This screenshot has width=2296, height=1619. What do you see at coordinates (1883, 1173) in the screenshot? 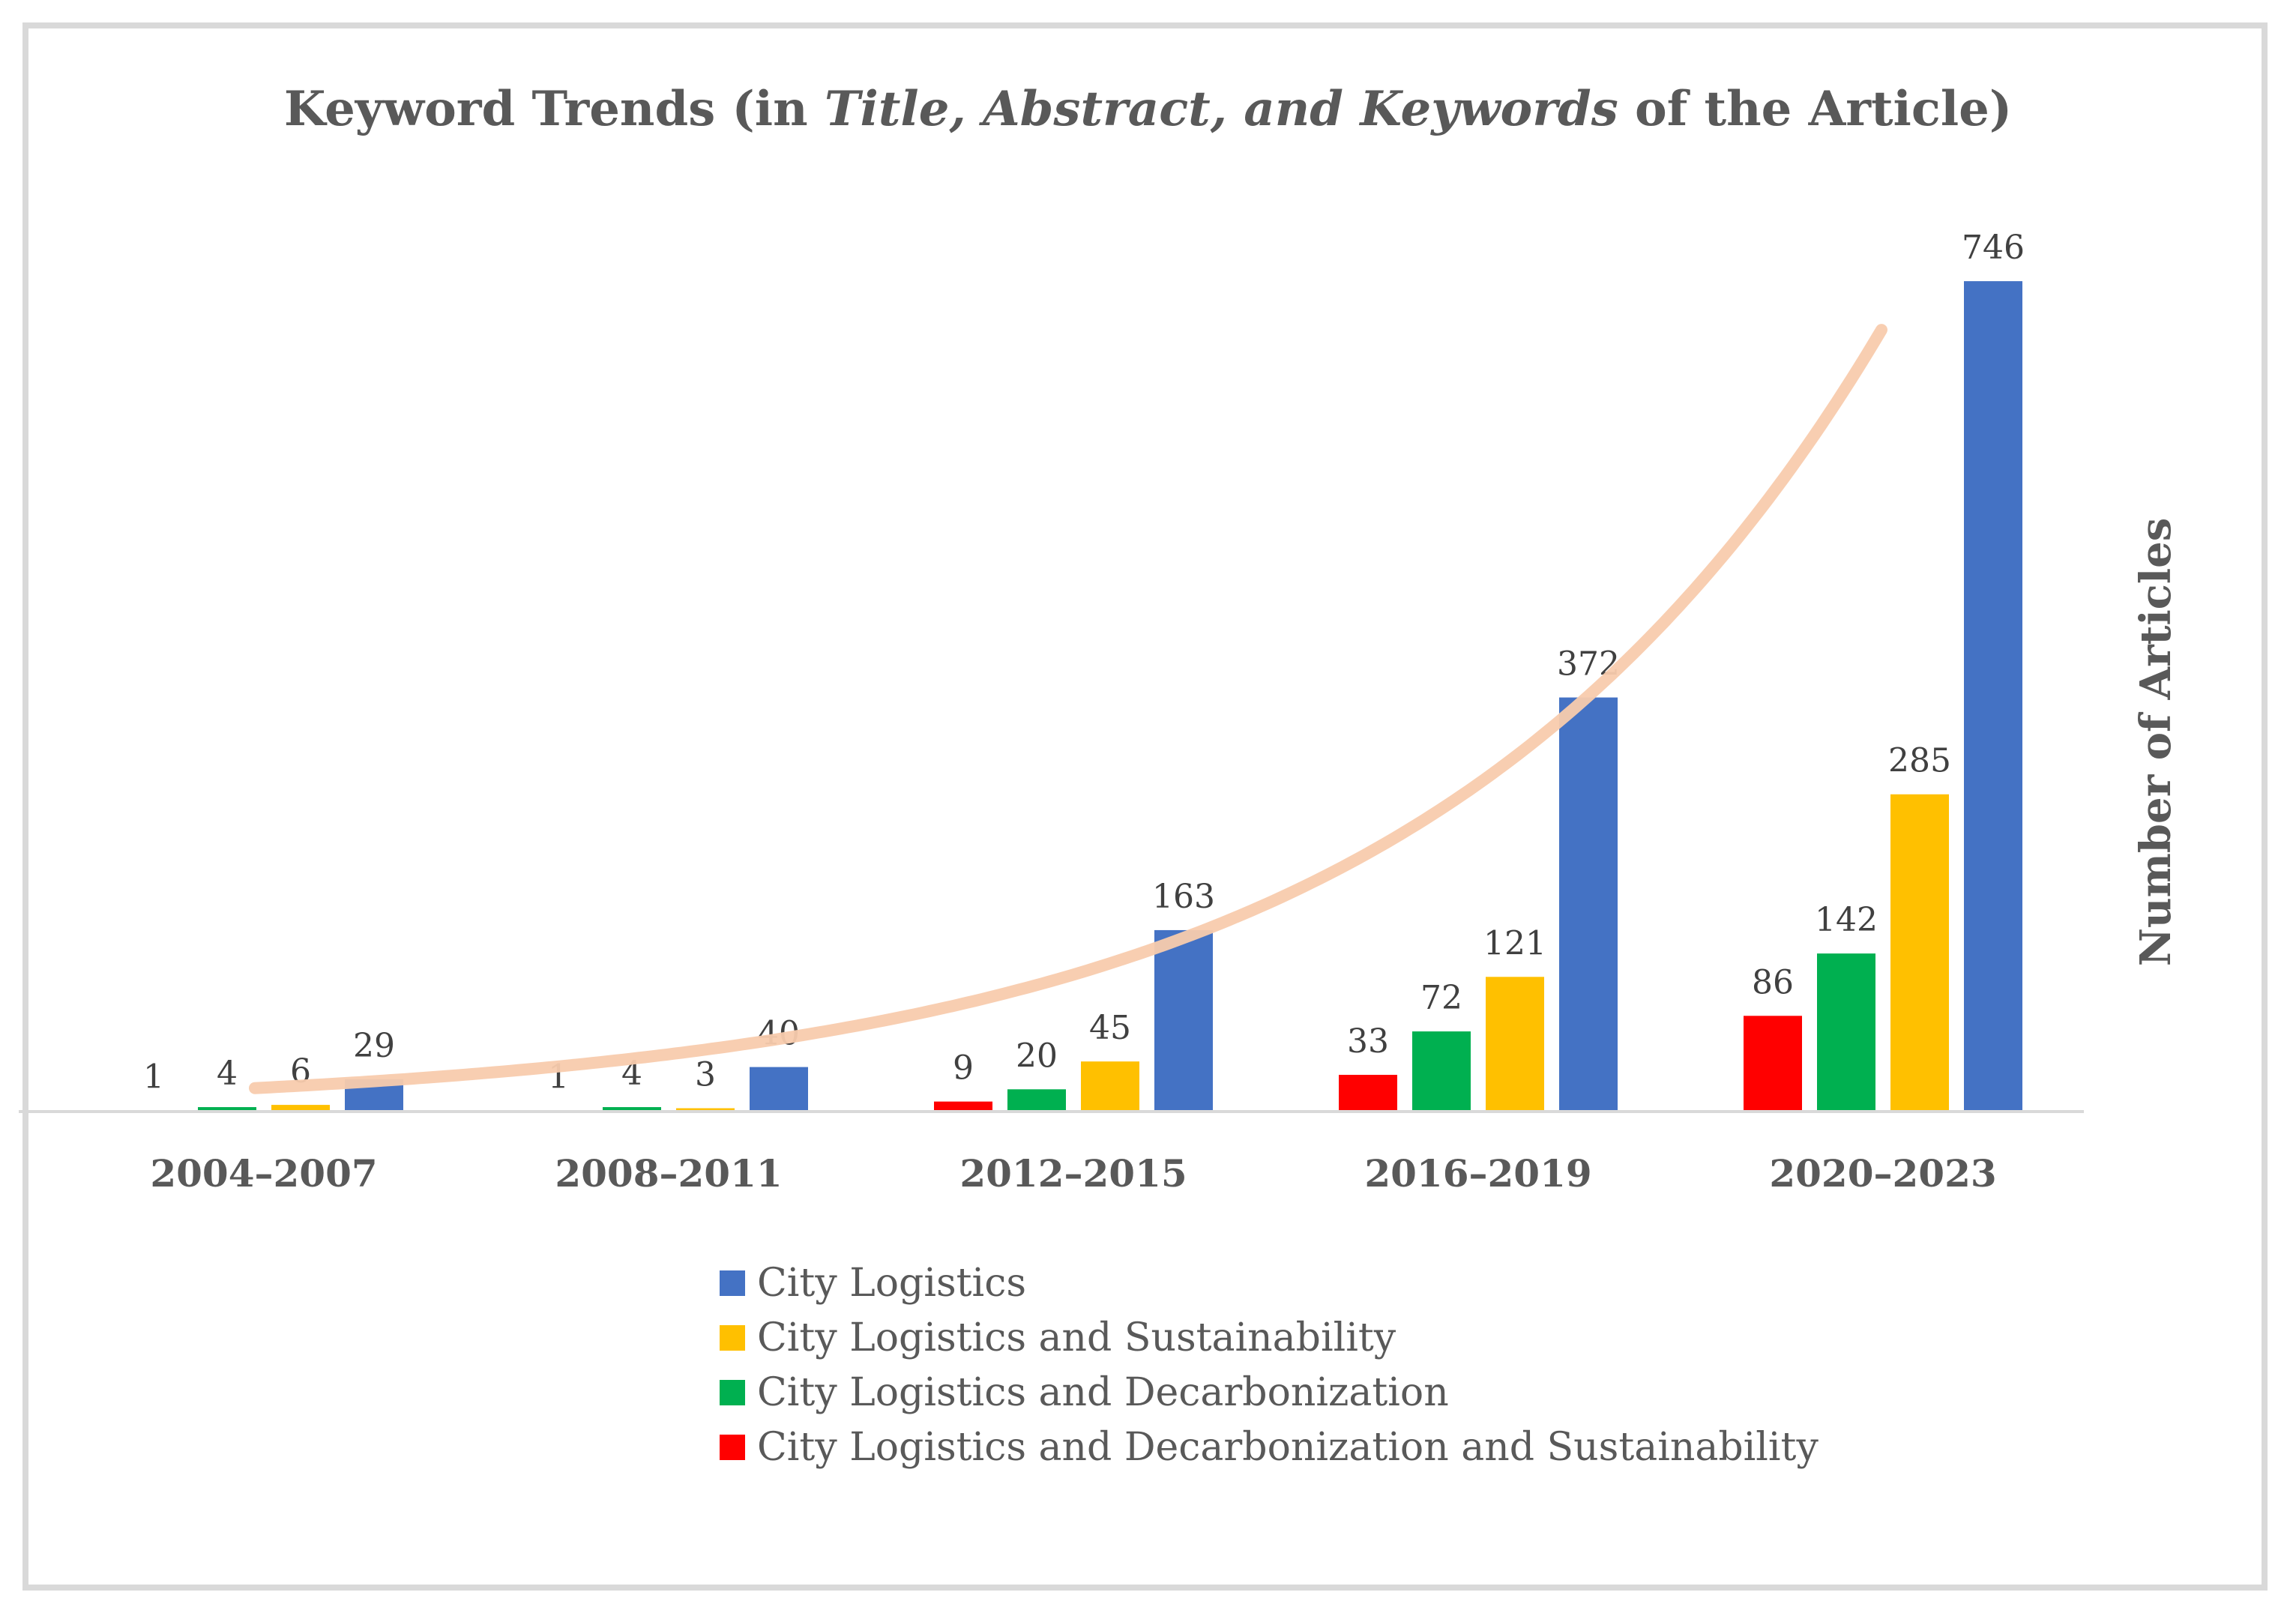
I see `x-tick-label-4: 2020–2023` at bounding box center [1883, 1173].